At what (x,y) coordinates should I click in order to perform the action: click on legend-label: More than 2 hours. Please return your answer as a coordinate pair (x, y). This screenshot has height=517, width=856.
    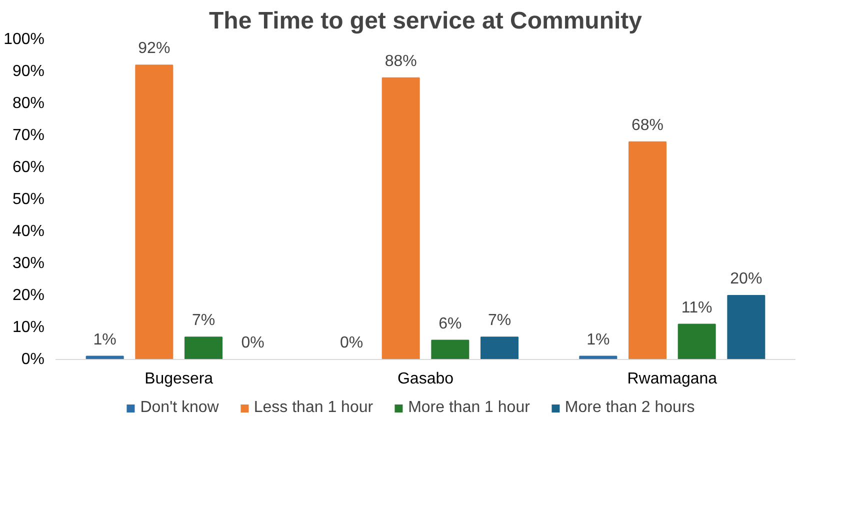
    Looking at the image, I should click on (629, 408).